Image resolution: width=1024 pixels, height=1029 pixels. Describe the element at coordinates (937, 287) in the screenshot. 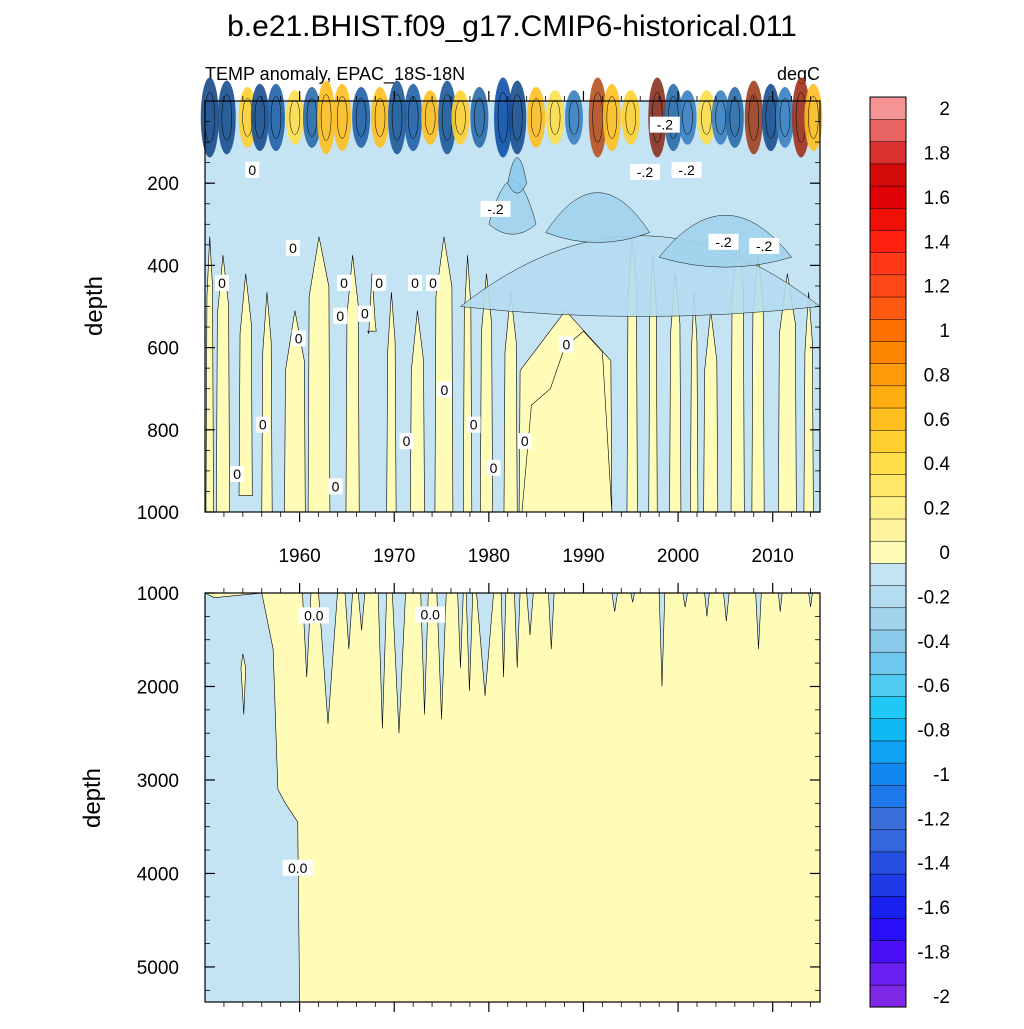

I see `colorbar-label: 1.2` at that location.